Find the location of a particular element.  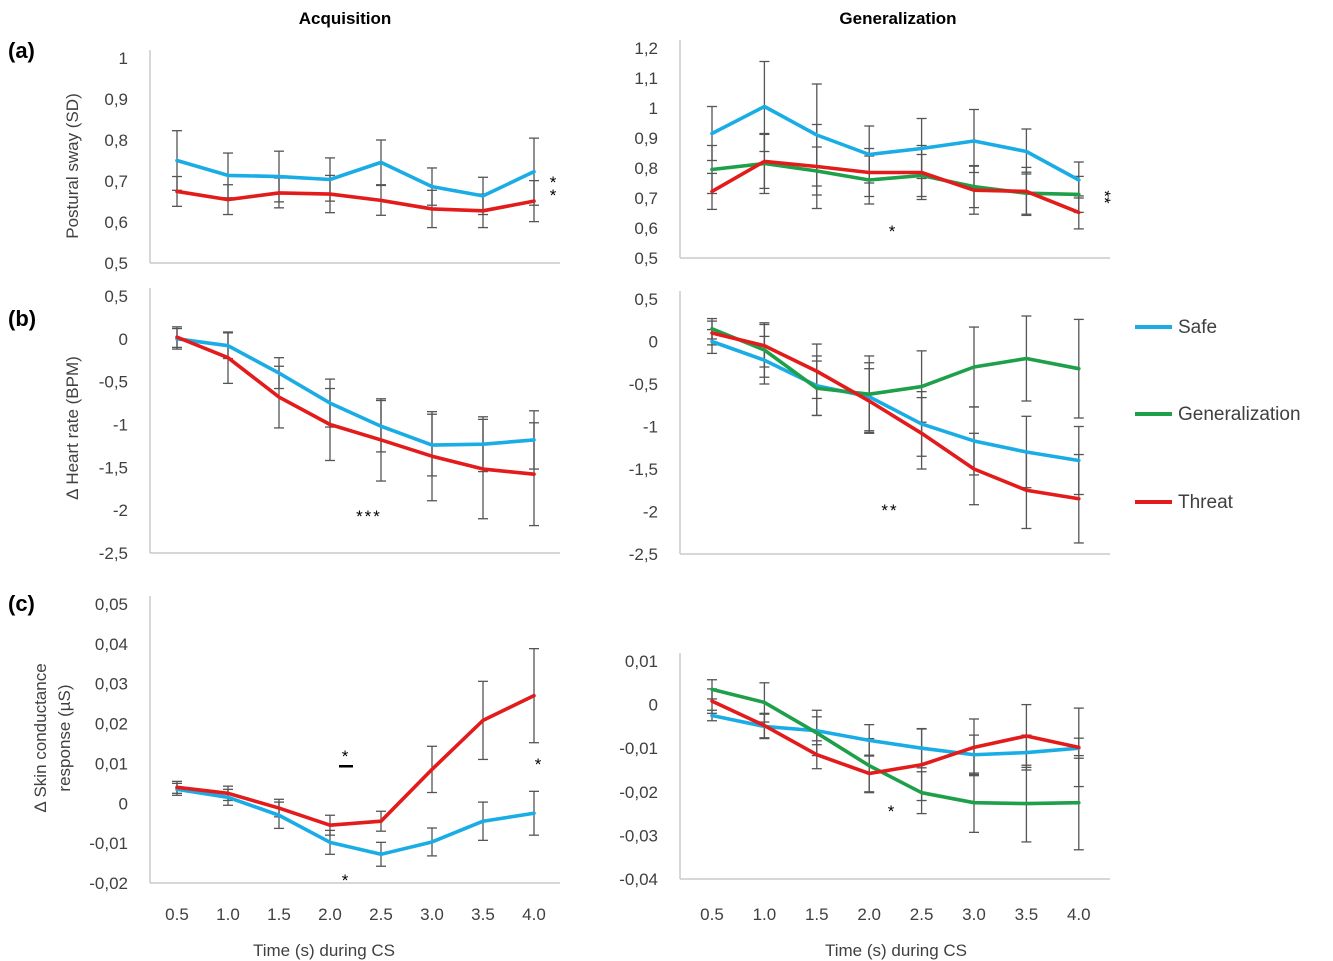

sig-annotation-c-acq-3: * is located at coordinates (345, 880).